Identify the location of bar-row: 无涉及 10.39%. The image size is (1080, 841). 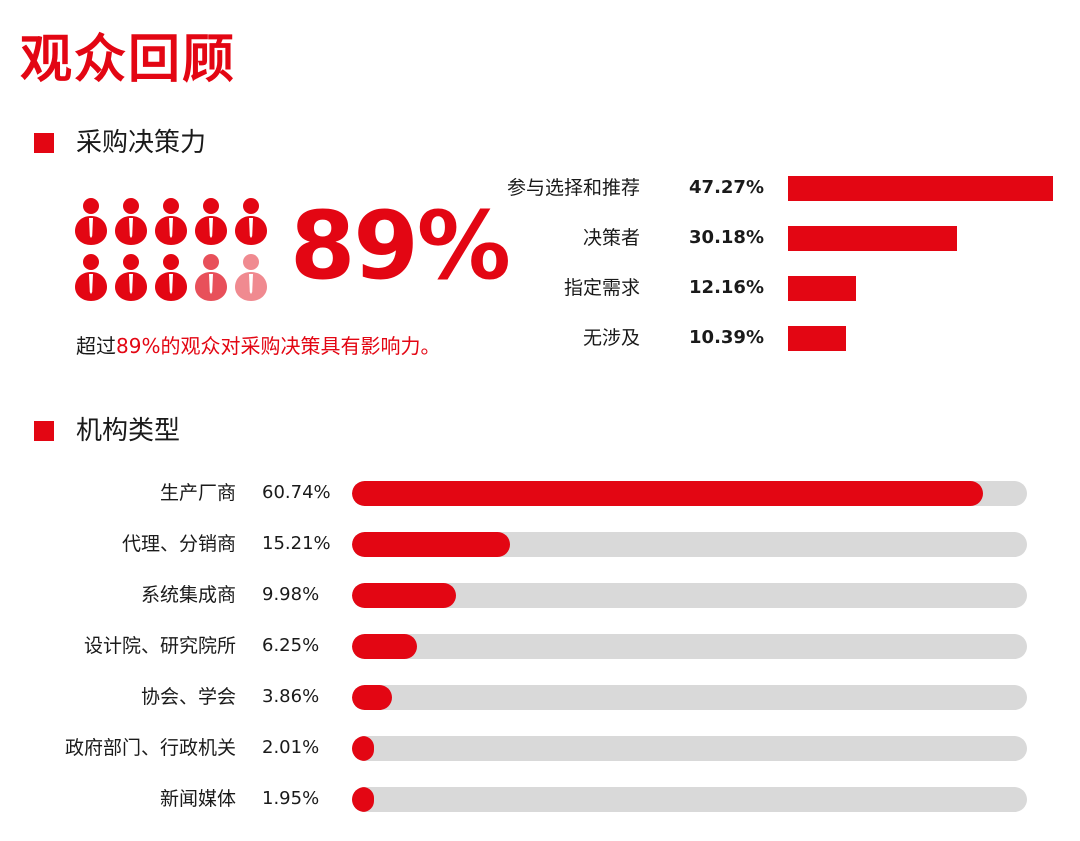
(750, 338).